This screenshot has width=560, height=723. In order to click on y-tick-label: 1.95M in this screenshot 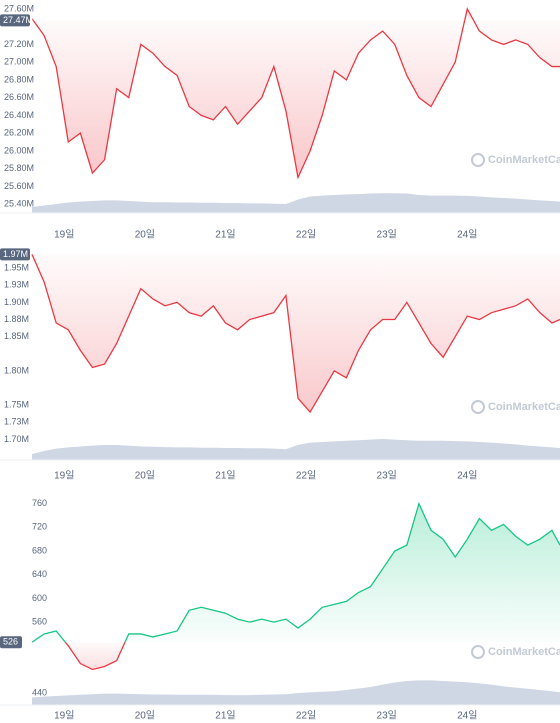, I will do `click(16, 268)`.